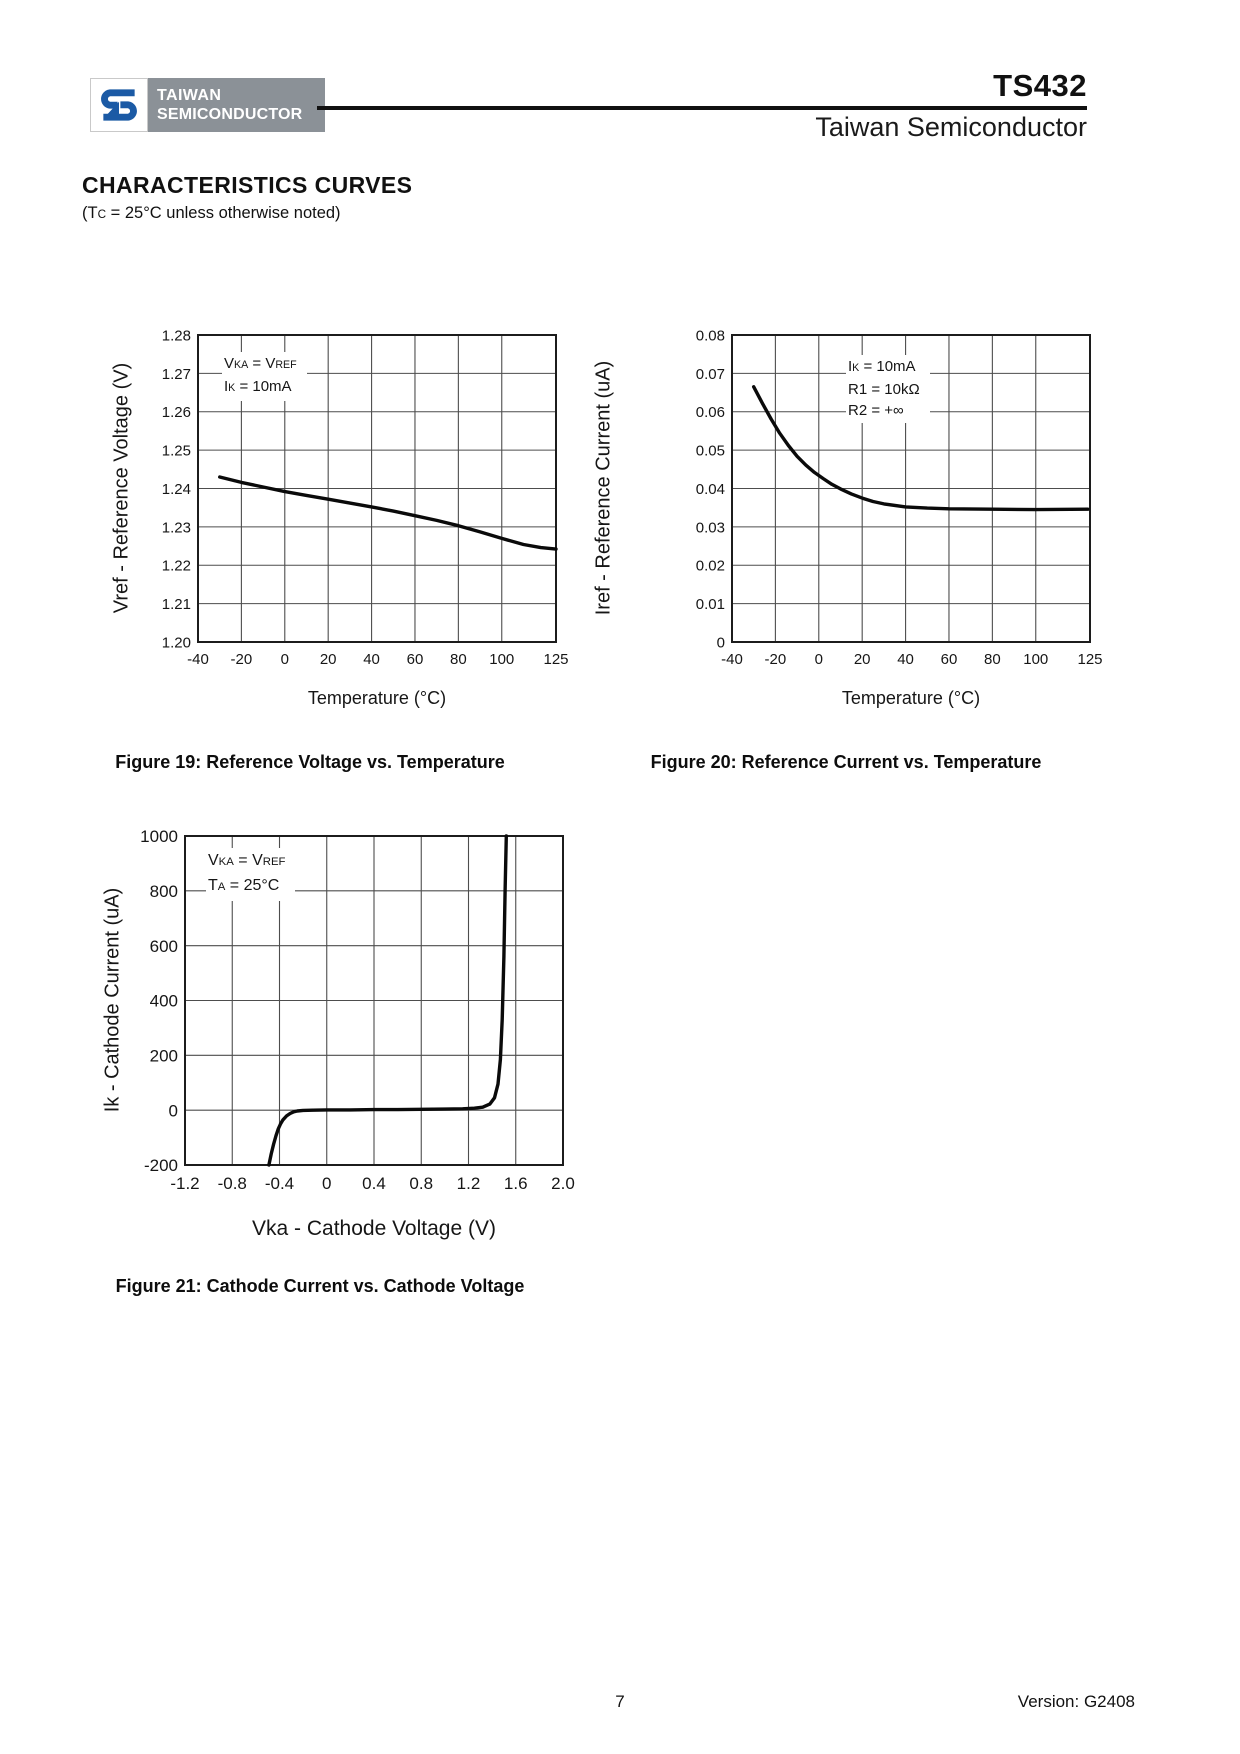  Describe the element at coordinates (710, 335) in the screenshot. I see `svg-text: 0.08` at that location.